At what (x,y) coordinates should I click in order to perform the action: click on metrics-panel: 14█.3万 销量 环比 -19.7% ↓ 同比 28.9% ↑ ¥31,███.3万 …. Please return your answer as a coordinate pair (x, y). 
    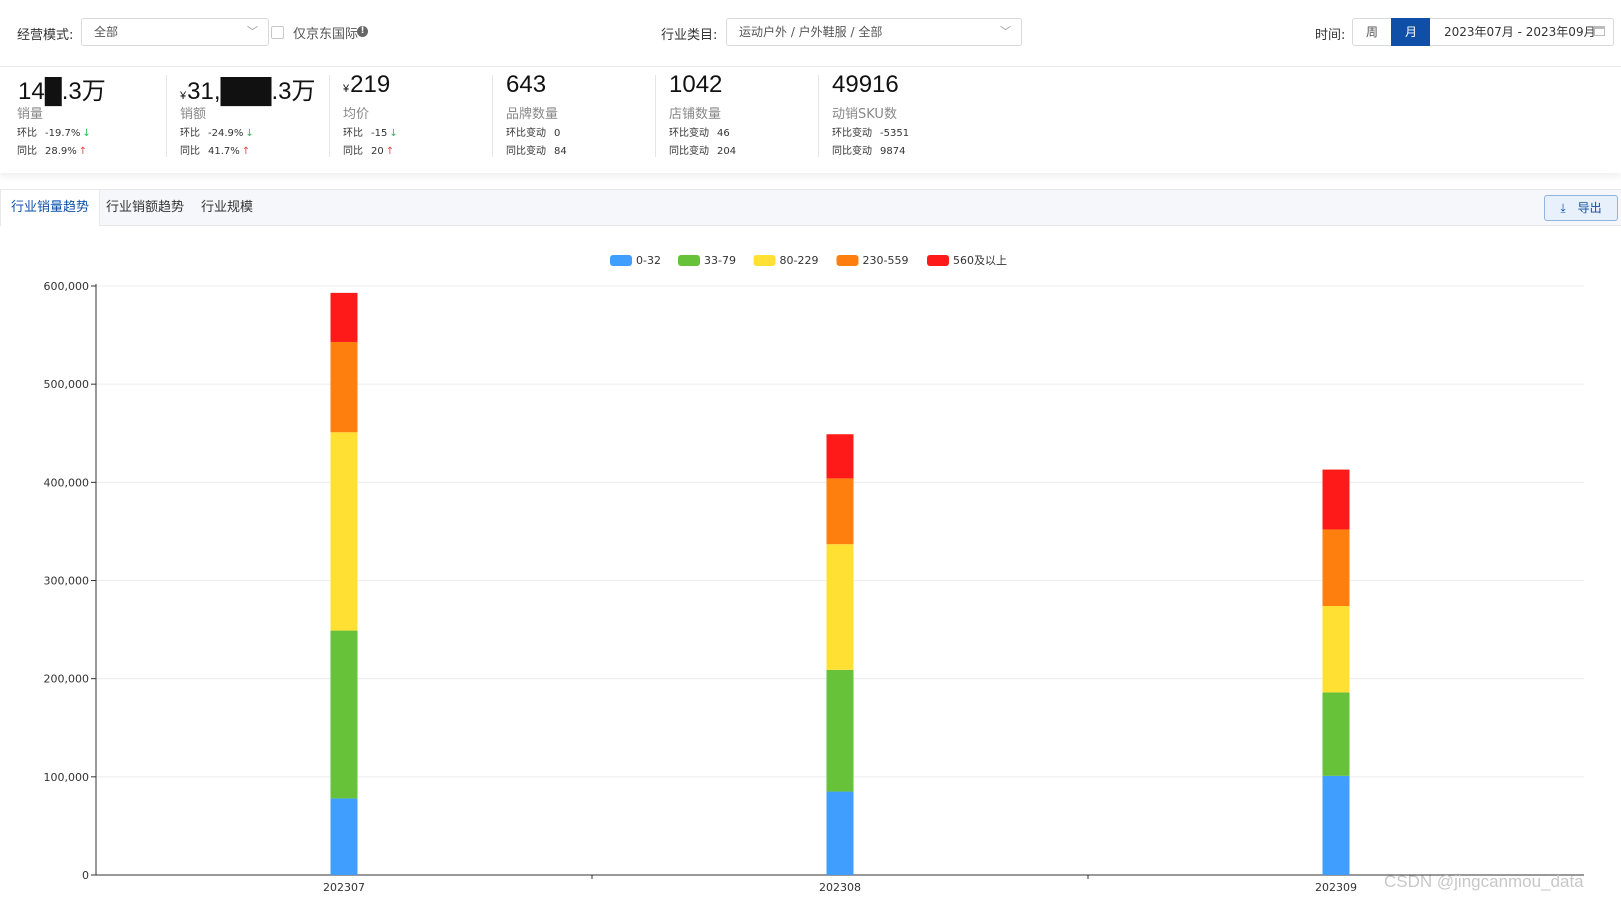
    Looking at the image, I should click on (810, 120).